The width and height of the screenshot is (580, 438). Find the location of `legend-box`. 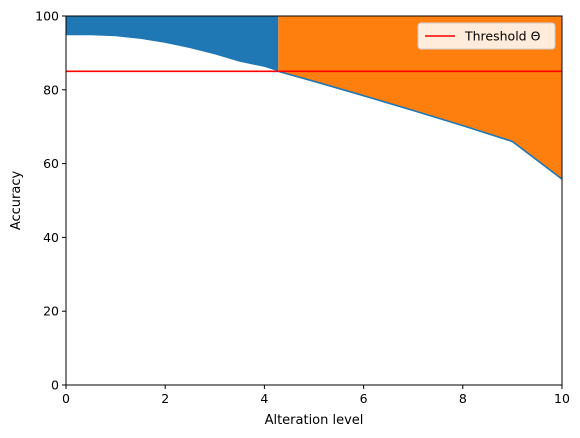

legend-box is located at coordinates (486, 36).